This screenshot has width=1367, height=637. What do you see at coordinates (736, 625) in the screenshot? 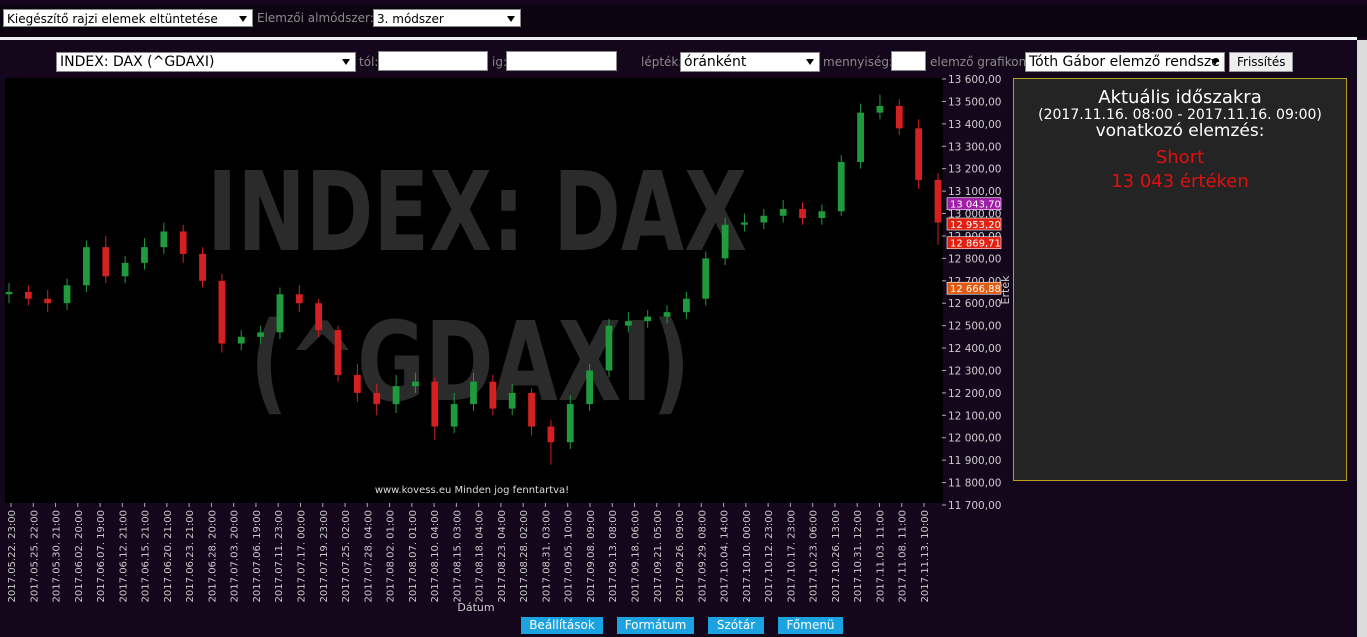
I see `dictionary-button: Szótár` at bounding box center [736, 625].